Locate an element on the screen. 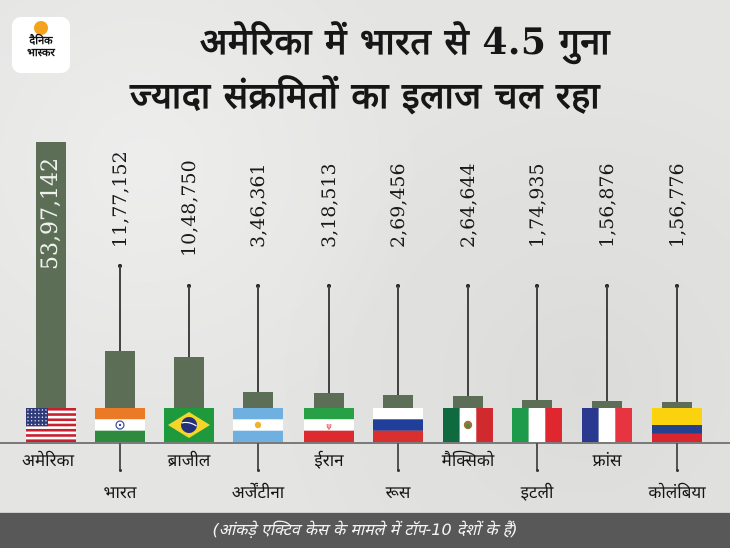 The image size is (730, 548). flag-mexico-icon is located at coordinates (468, 425).